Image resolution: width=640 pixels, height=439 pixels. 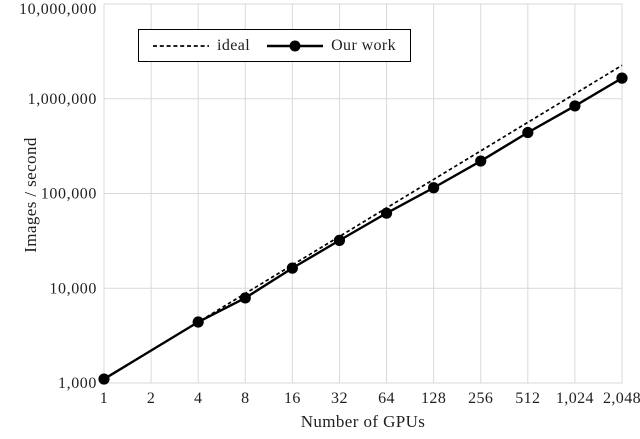 What do you see at coordinates (73, 288) in the screenshot?
I see `y-axis-tick-label: 10,000` at bounding box center [73, 288].